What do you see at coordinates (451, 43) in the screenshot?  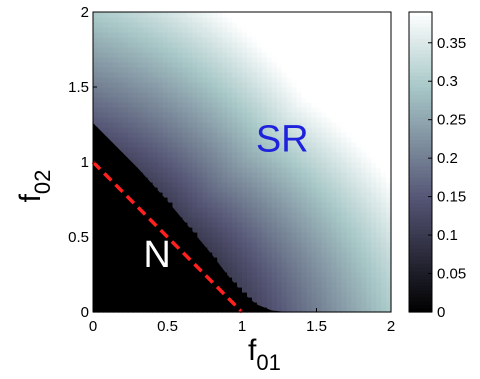 I see `colorbar-tick-label: 0.35` at bounding box center [451, 43].